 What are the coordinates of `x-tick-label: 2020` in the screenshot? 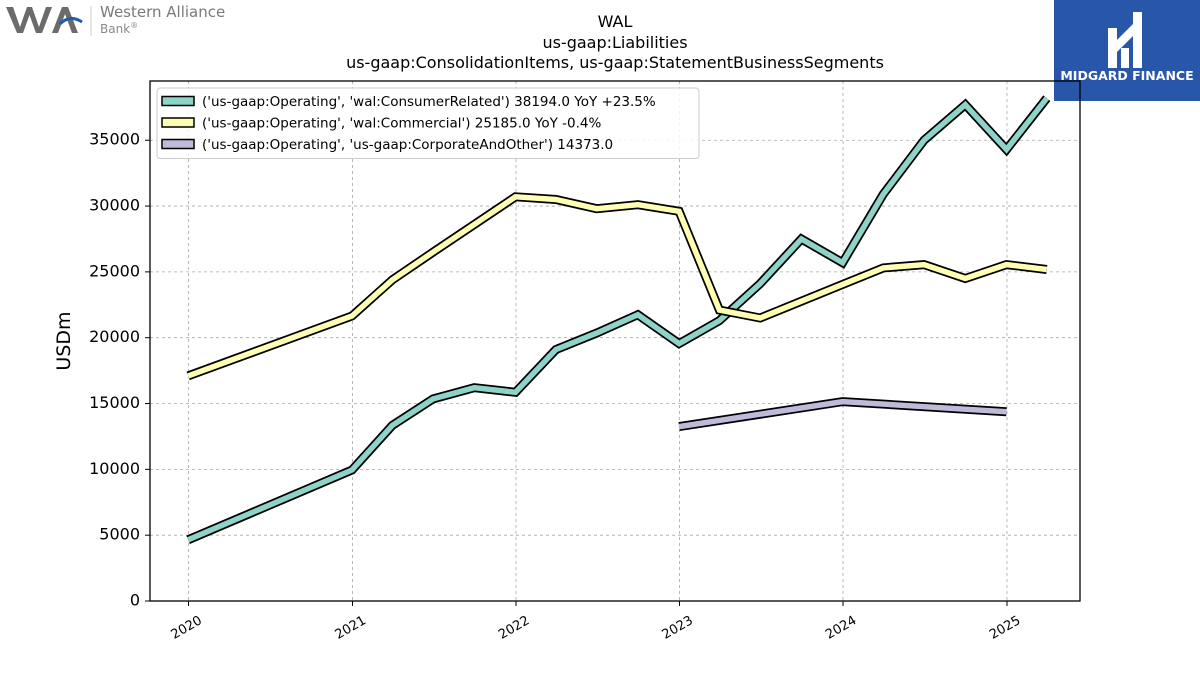 It's located at (187, 628).